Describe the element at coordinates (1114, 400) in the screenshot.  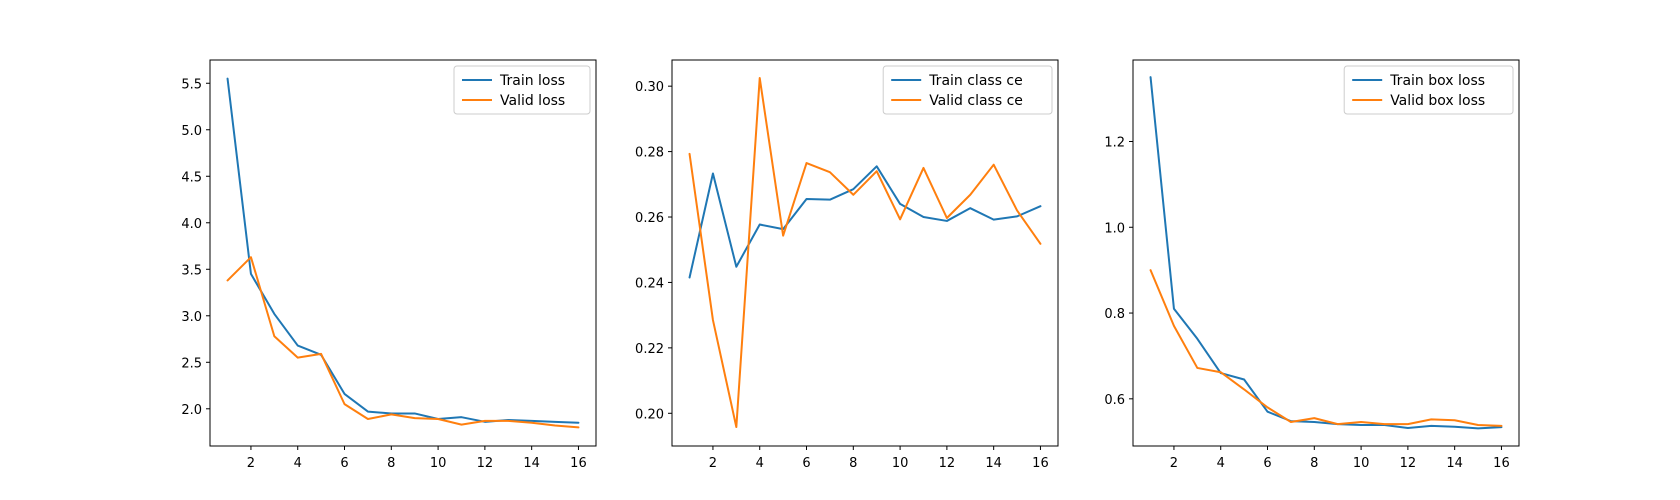
I see `y-tick-label: 0.6` at that location.